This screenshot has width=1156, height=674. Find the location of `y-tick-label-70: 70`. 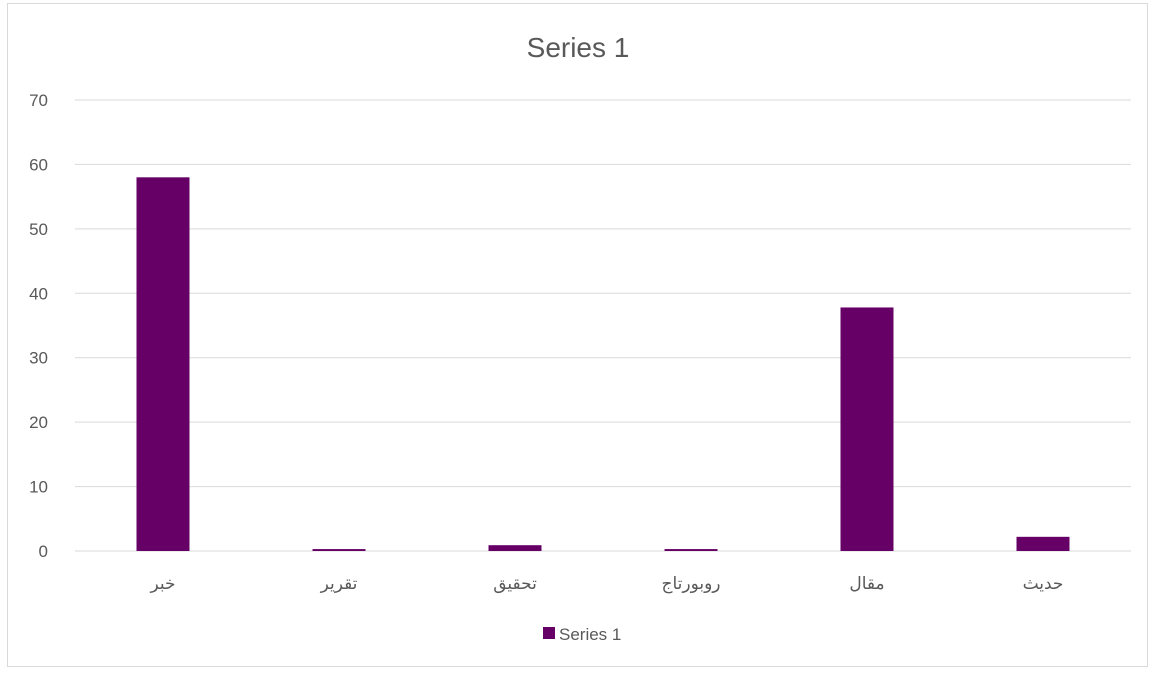

y-tick-label-70: 70 is located at coordinates (38, 100).